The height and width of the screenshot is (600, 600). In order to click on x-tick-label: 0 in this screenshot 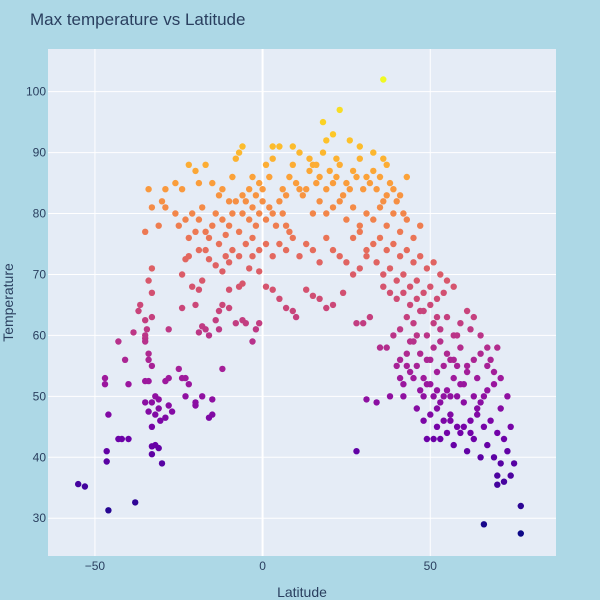, I will do `click(262, 566)`.